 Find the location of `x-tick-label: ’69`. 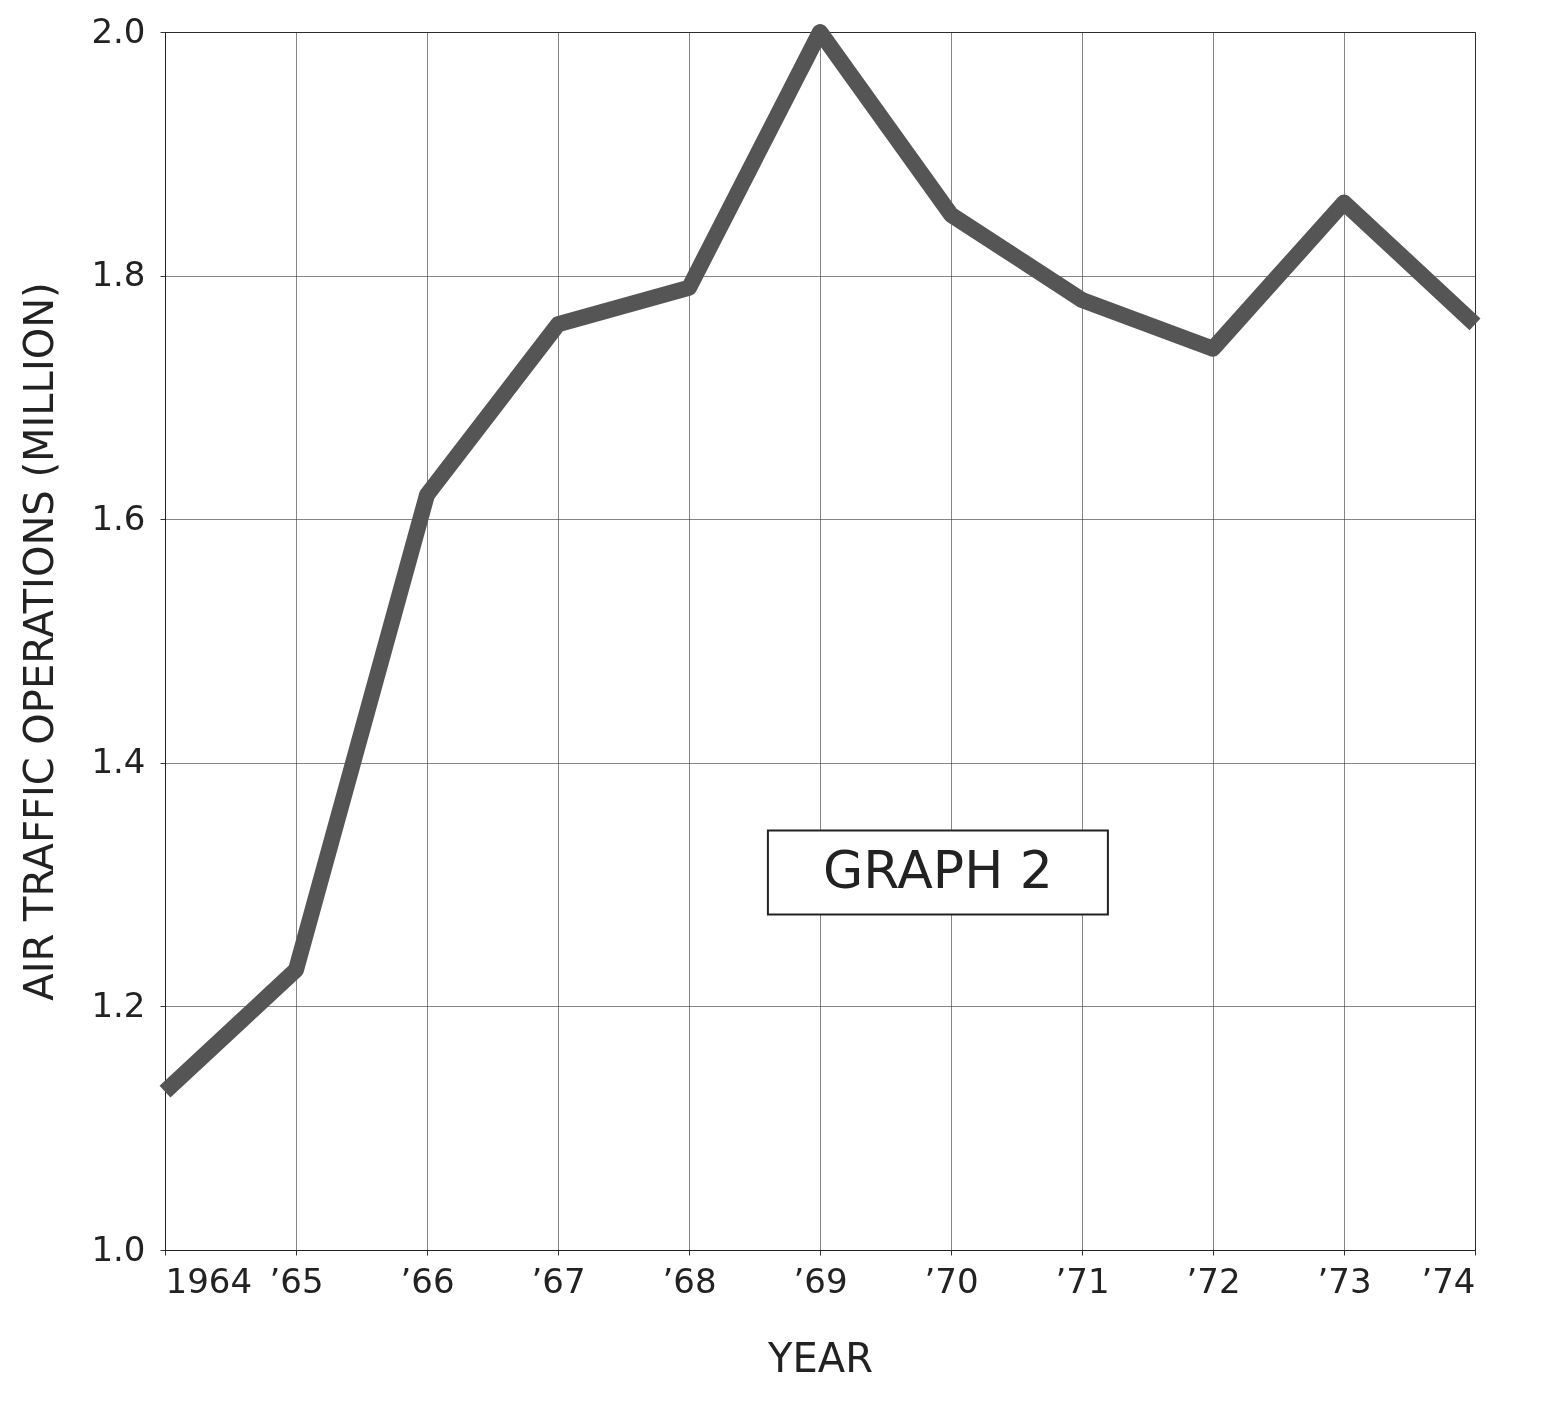

x-tick-label: ’69 is located at coordinates (820, 1280).